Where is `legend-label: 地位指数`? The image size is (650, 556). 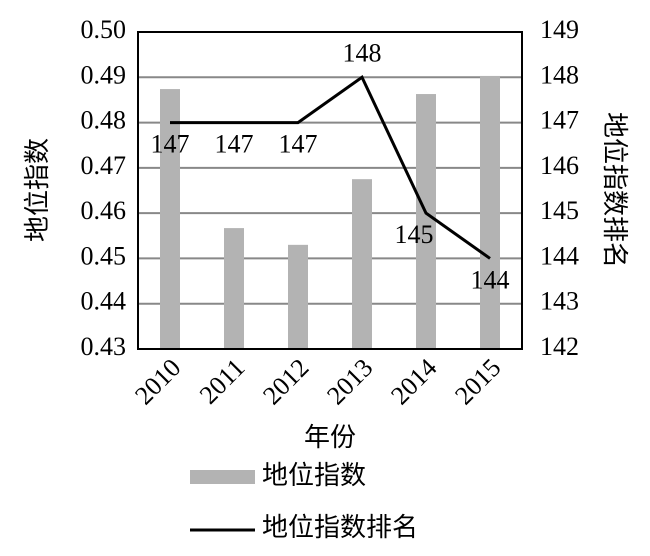
legend-label: 地位指数 is located at coordinates (314, 475).